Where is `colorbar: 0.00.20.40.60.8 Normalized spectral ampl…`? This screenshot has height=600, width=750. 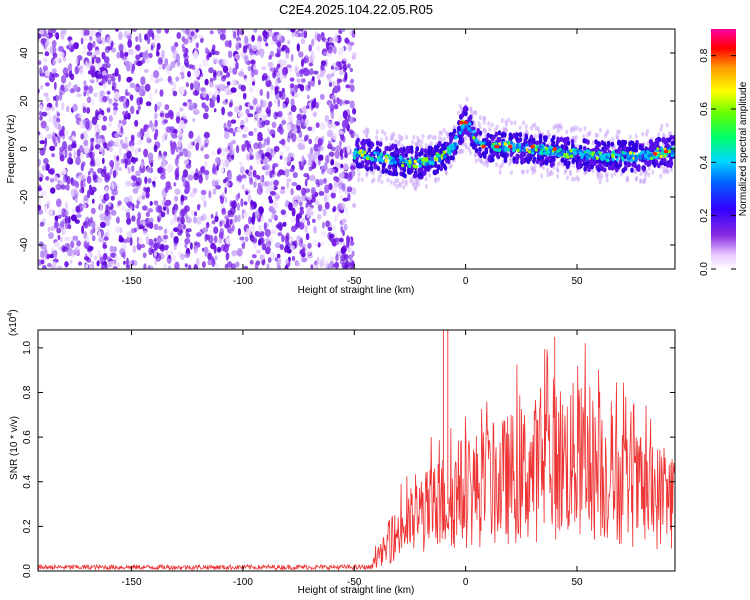 colorbar: 0.00.20.40.60.8 Normalized spectral ampl… is located at coordinates (724, 152).